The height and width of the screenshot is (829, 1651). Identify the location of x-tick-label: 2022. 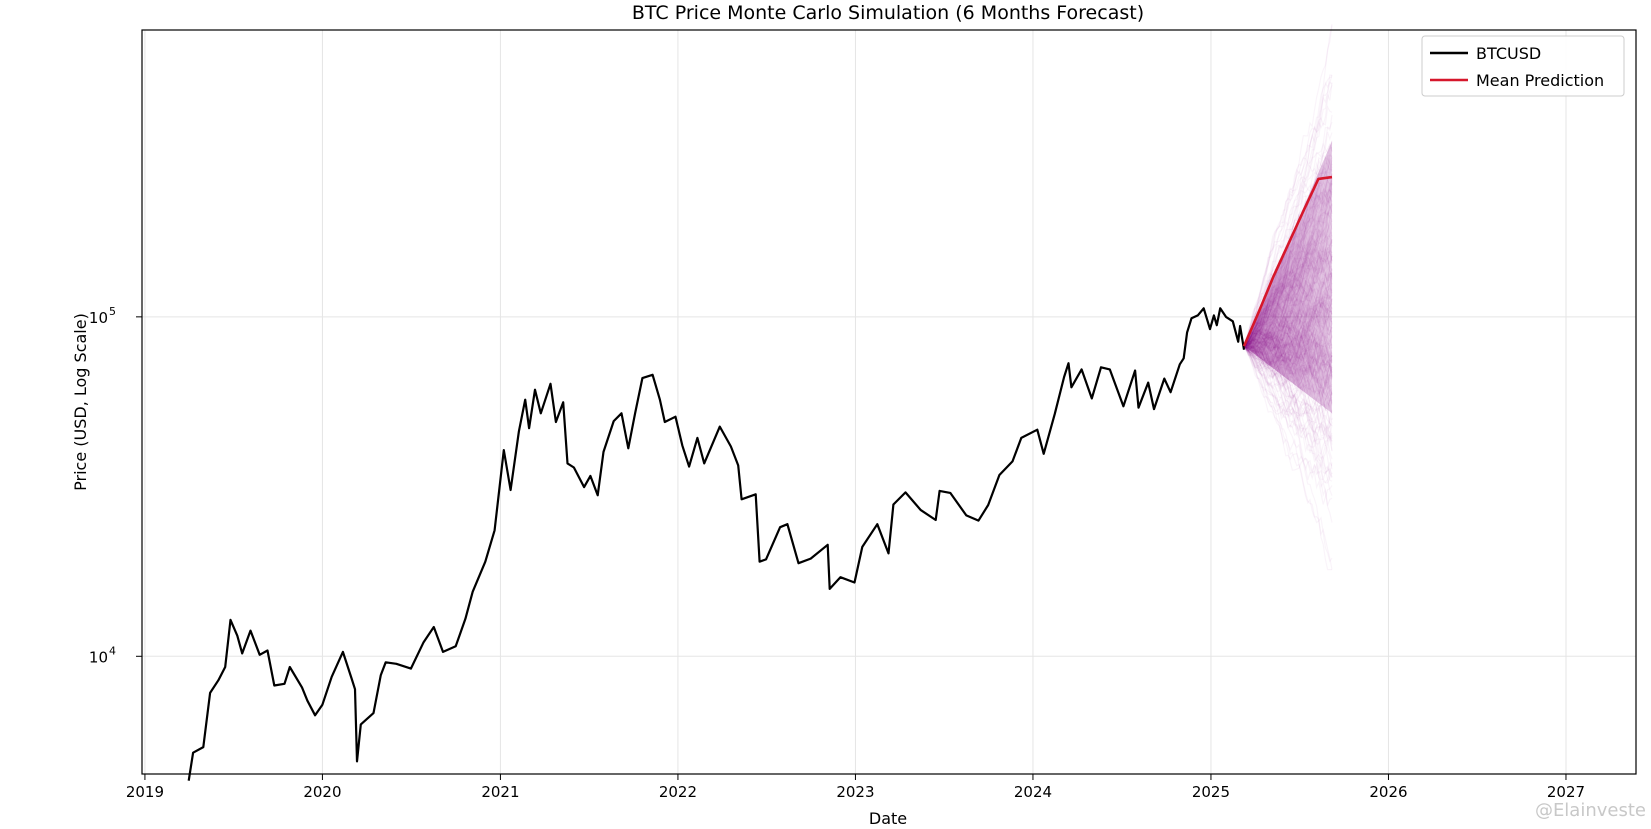
(678, 792).